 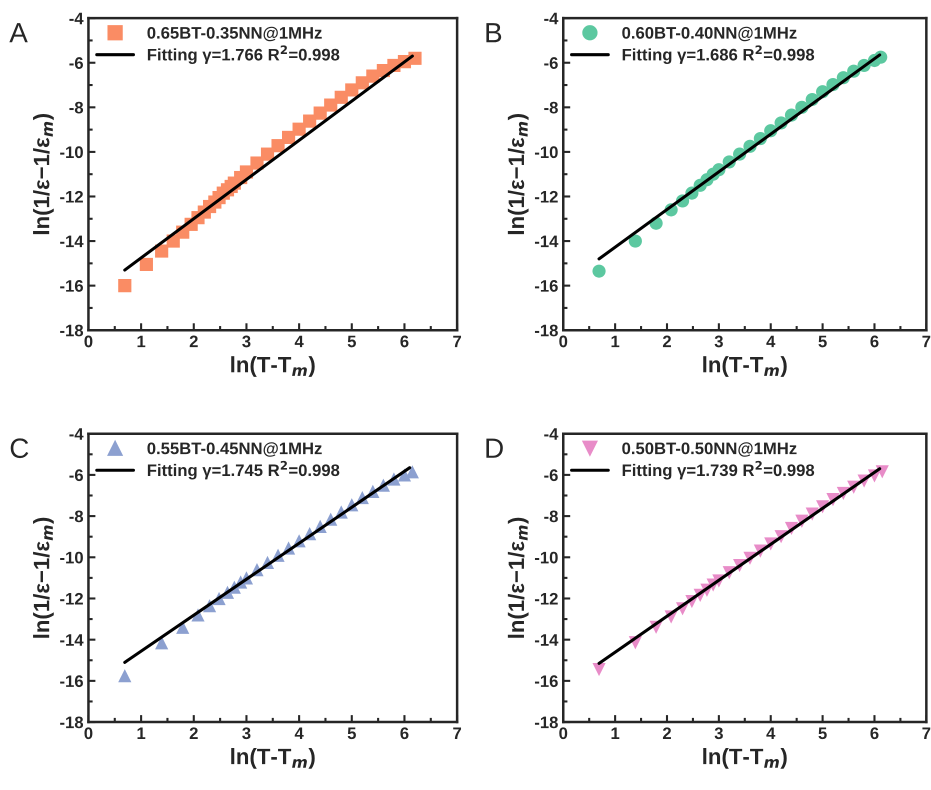 What do you see at coordinates (18, 32) in the screenshot?
I see `text: A` at bounding box center [18, 32].